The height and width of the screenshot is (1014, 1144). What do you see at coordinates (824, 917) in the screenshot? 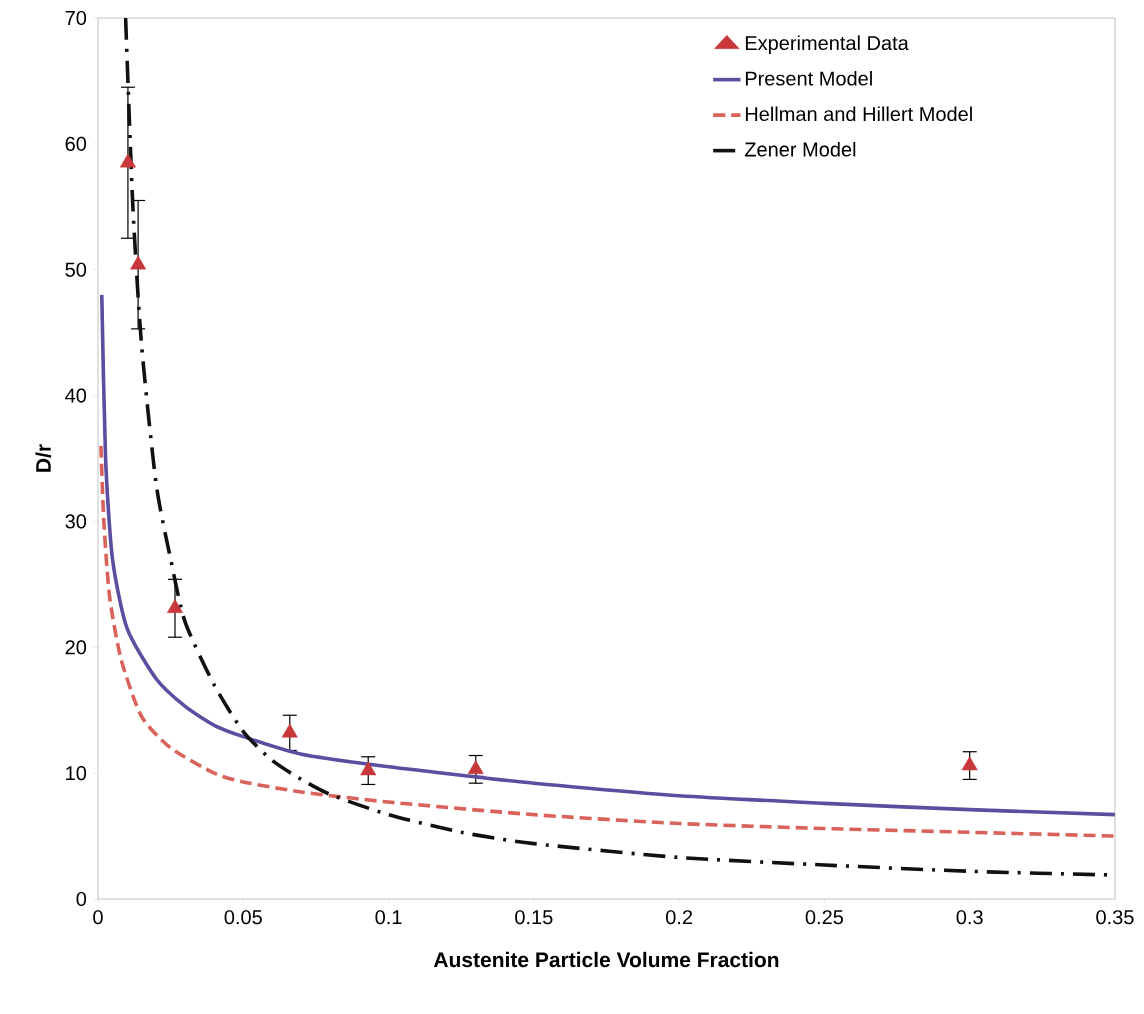
I see `x-tick-label: 0.25` at bounding box center [824, 917].